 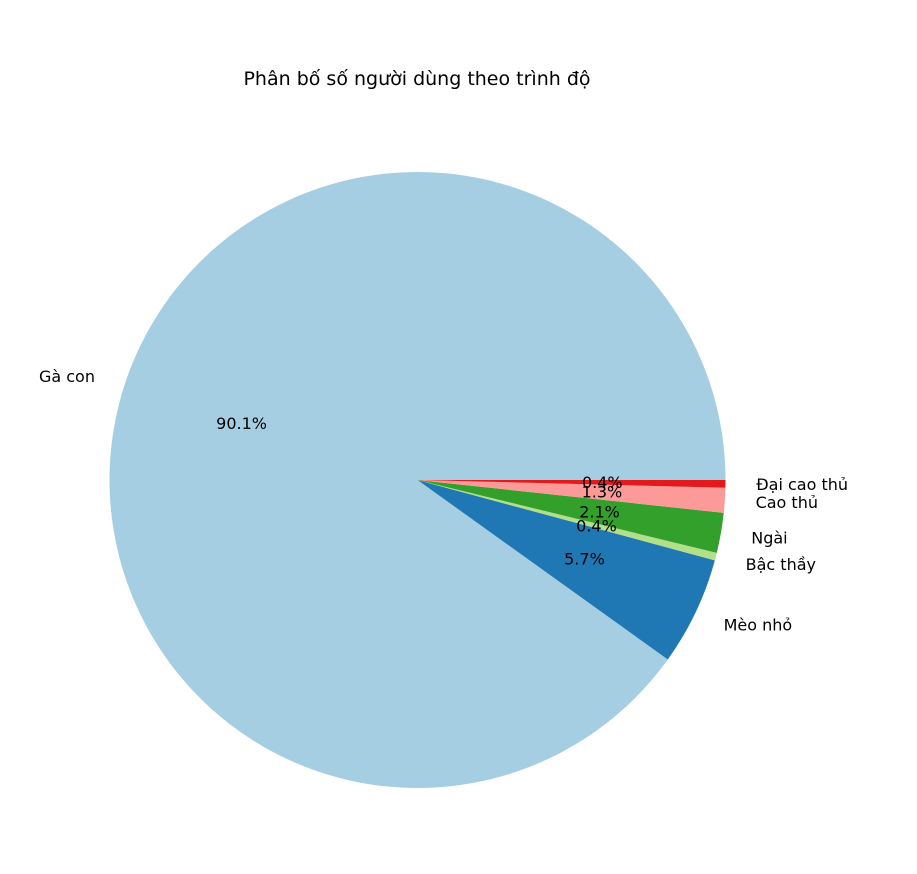 What do you see at coordinates (769, 538) in the screenshot?
I see `slice-label-ngai: Ngài` at bounding box center [769, 538].